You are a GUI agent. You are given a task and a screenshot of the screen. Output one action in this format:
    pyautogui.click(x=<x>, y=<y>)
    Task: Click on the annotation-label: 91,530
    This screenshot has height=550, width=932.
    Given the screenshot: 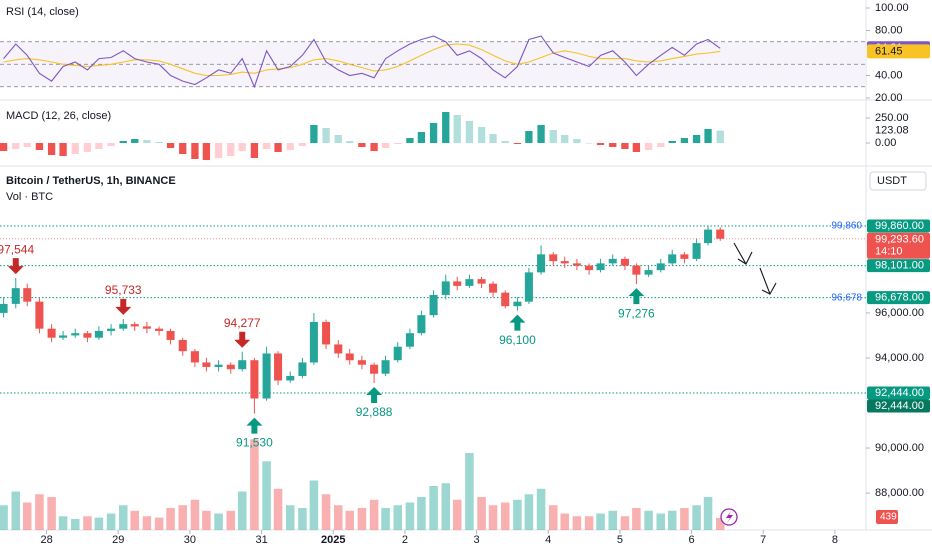 What is the action you would take?
    pyautogui.click(x=254, y=443)
    